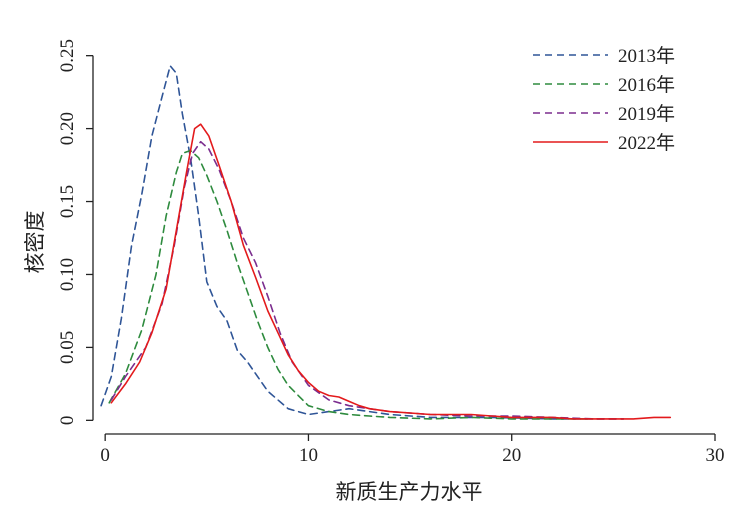 The height and width of the screenshot is (516, 736). What do you see at coordinates (67, 201) in the screenshot?
I see `y-tick-label: 0.15` at bounding box center [67, 201].